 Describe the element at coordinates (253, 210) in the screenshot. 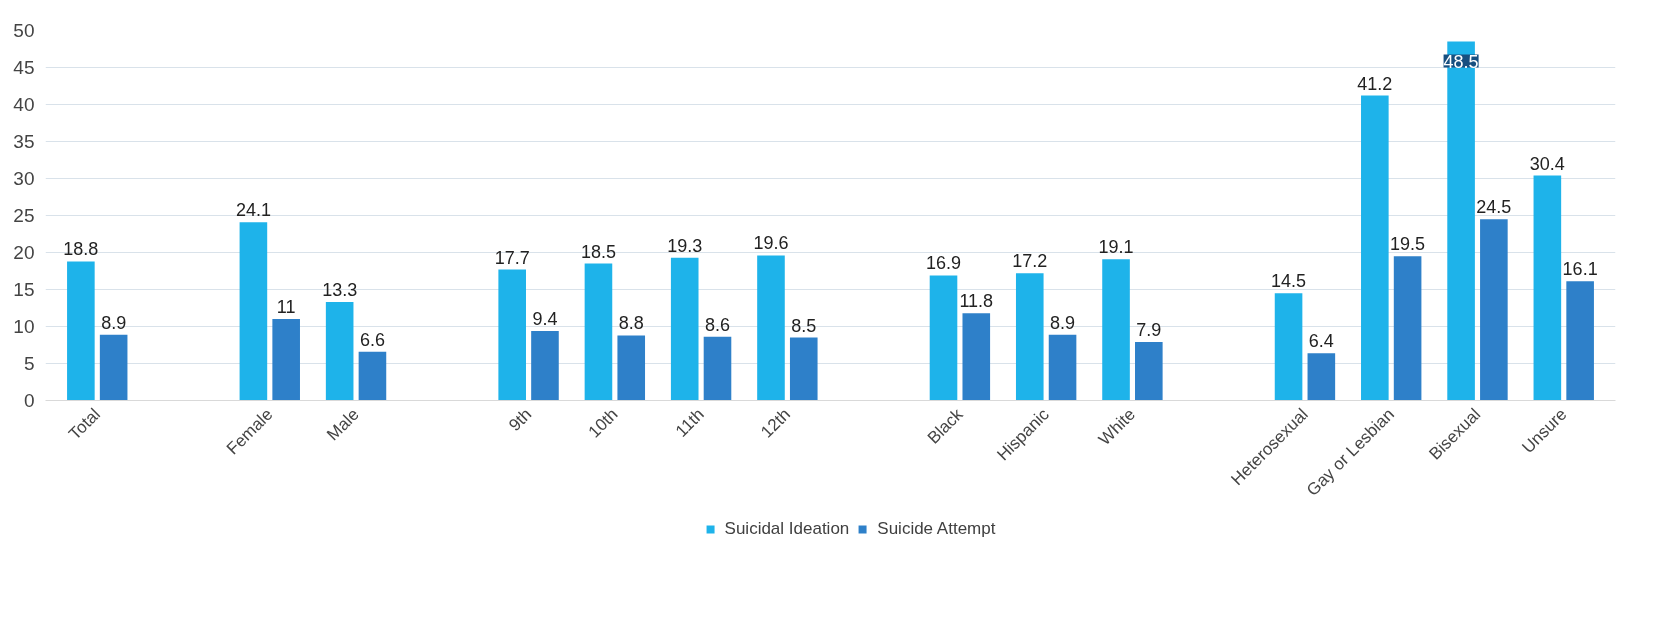

I see `data-label: 24.1` at that location.